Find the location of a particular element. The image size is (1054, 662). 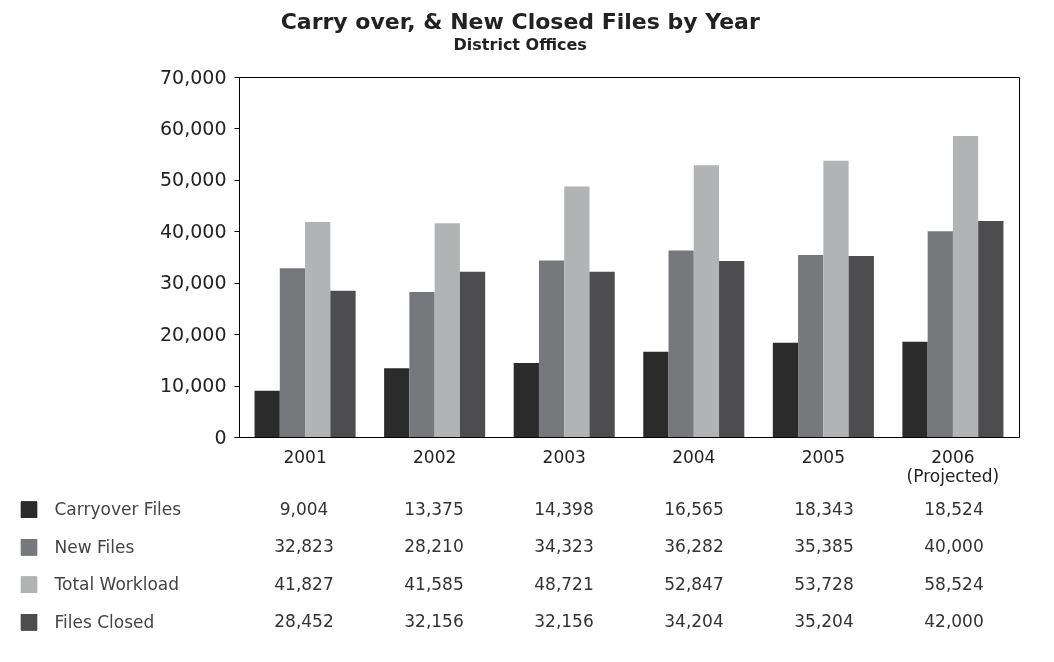

data-label: 41,827 is located at coordinates (304, 583).